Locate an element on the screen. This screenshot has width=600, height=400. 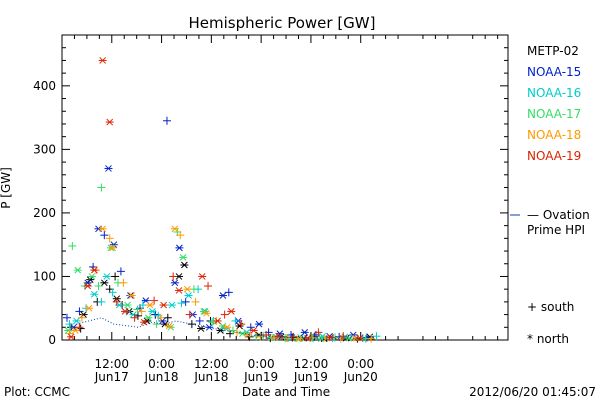
x-tick-label-date: Jun20 is located at coordinates (360, 377).